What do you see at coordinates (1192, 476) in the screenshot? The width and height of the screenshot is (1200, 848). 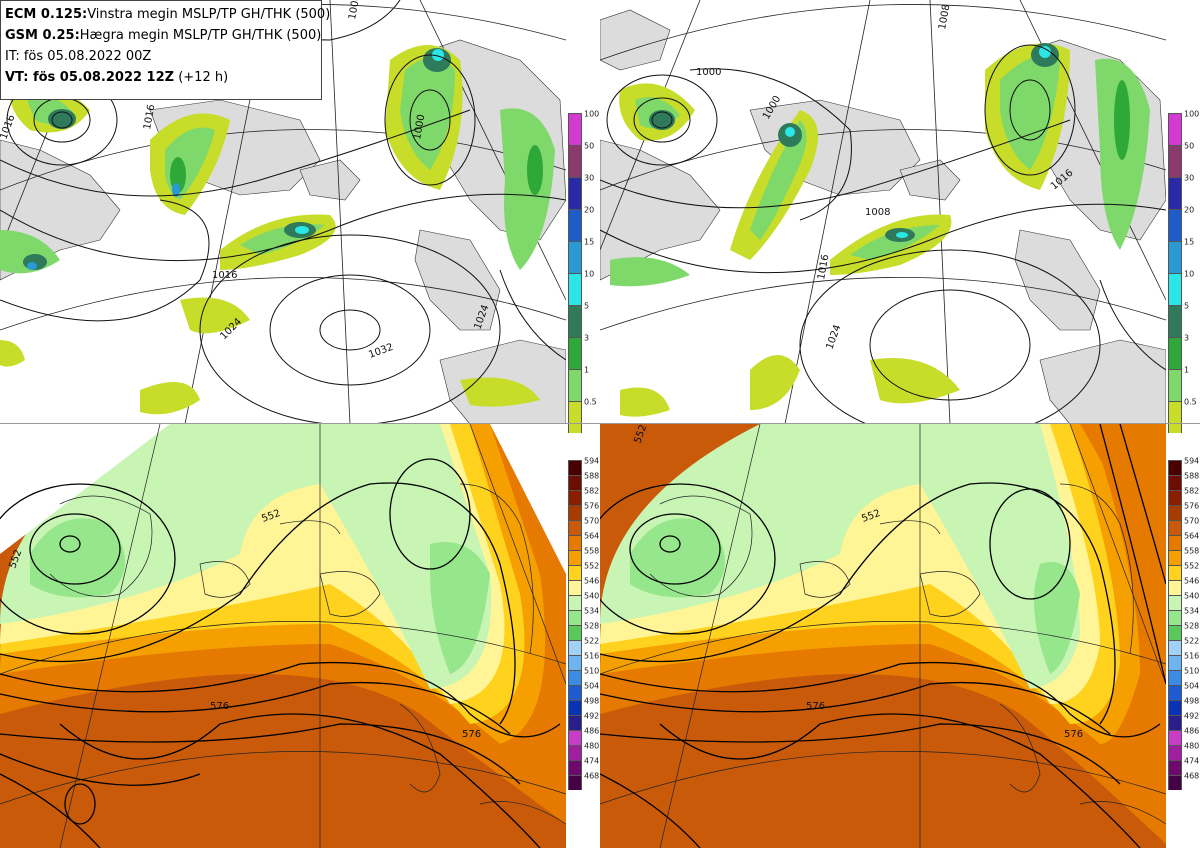 I see `colorbar-label: 588` at bounding box center [1192, 476].